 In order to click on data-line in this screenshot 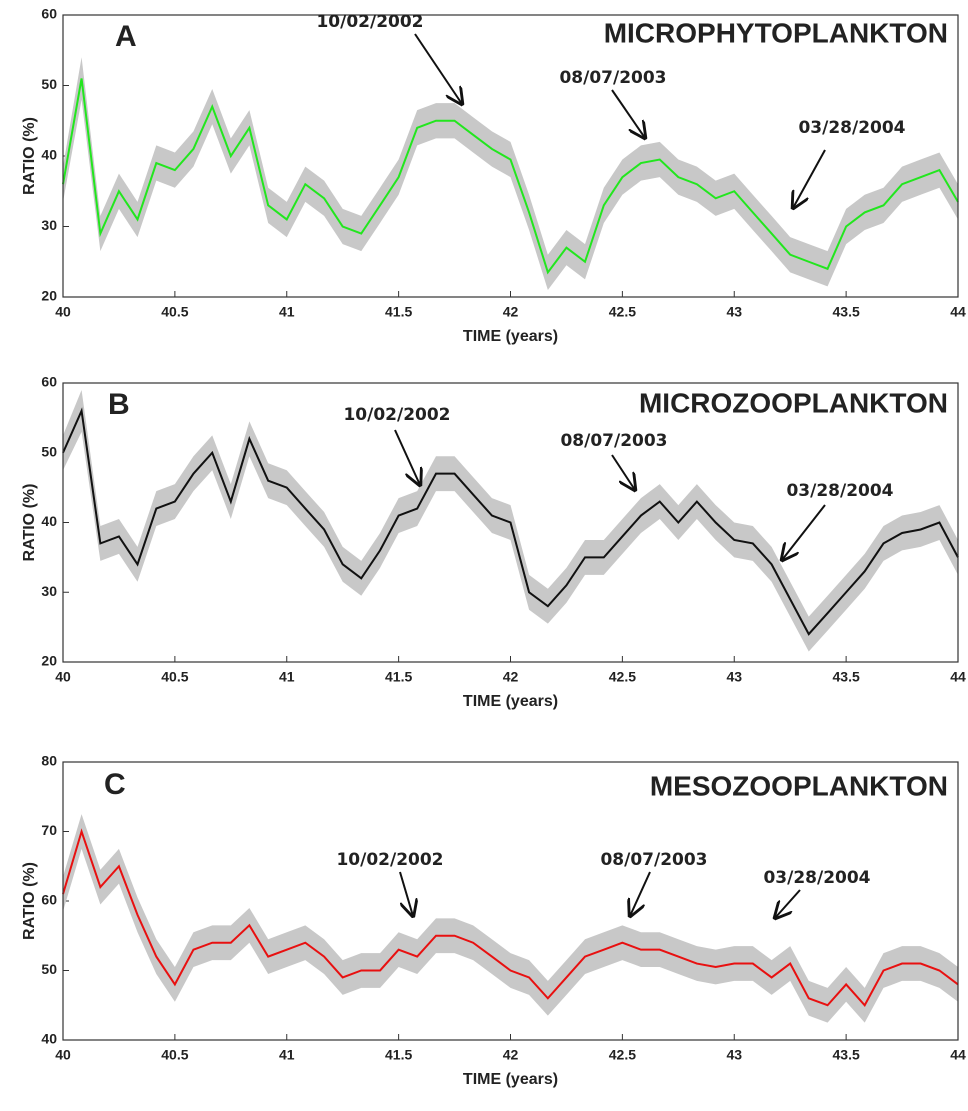, I will do `click(510, 917)`.